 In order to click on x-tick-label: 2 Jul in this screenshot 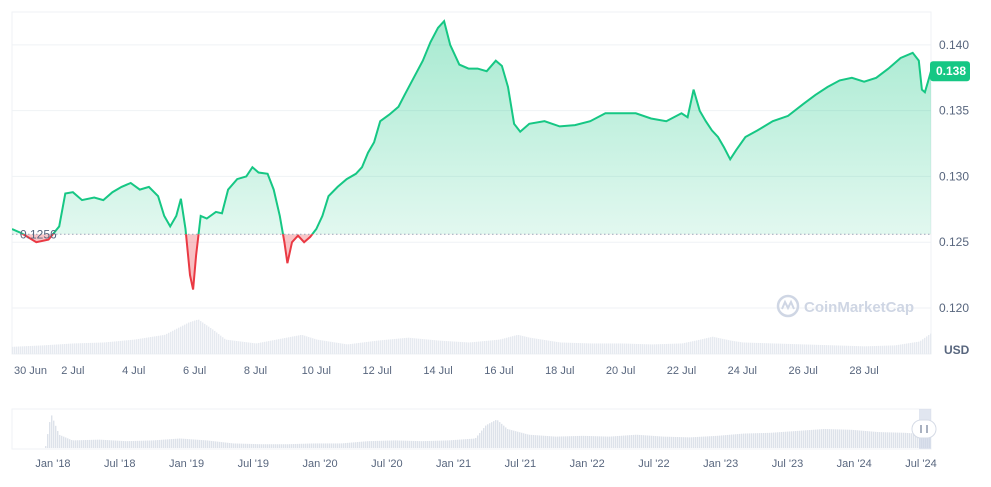, I will do `click(72, 371)`.